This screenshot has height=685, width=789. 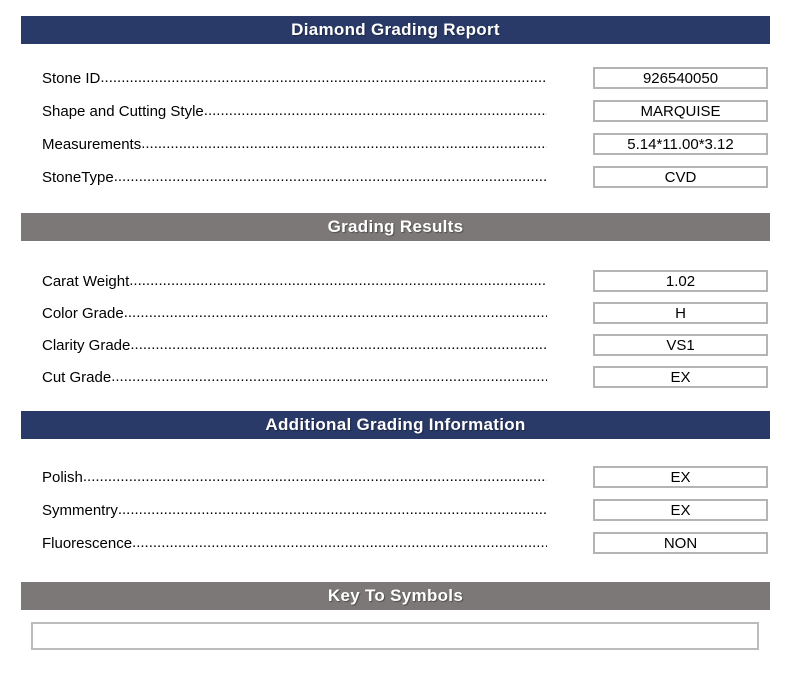 What do you see at coordinates (62, 477) in the screenshot?
I see `polish-label: Polish` at bounding box center [62, 477].